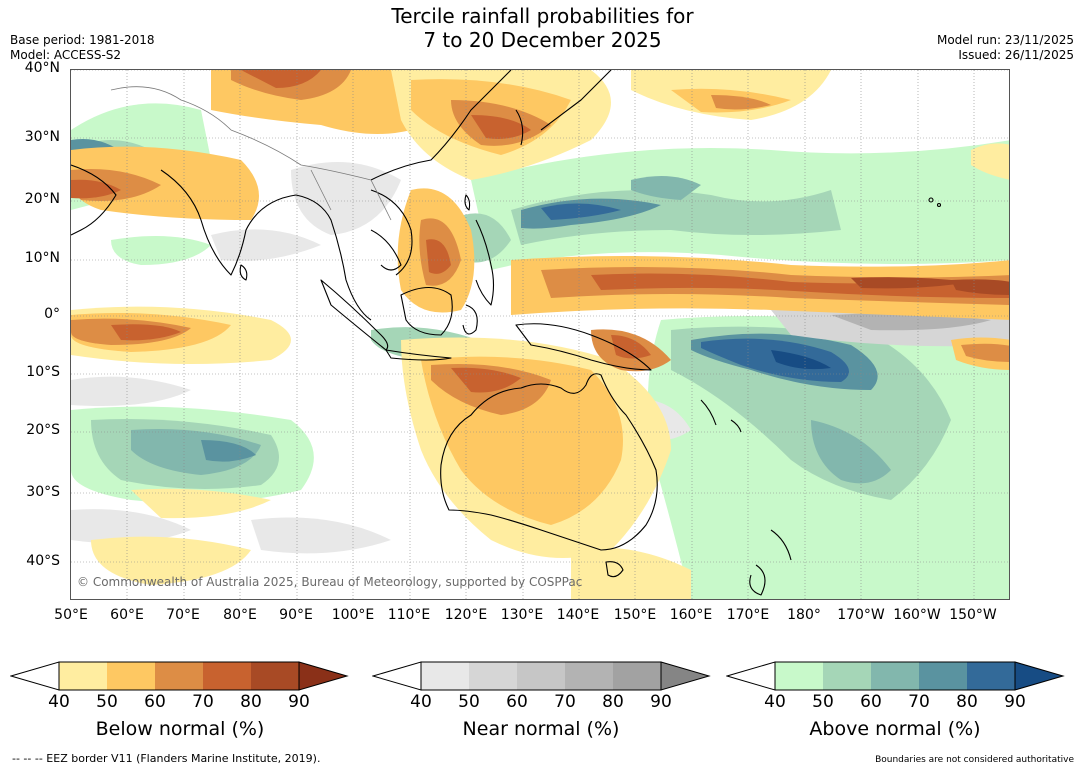 This screenshot has height=770, width=1085. What do you see at coordinates (296, 615) in the screenshot?
I see `lon-label-90e: 90°E` at bounding box center [296, 615].